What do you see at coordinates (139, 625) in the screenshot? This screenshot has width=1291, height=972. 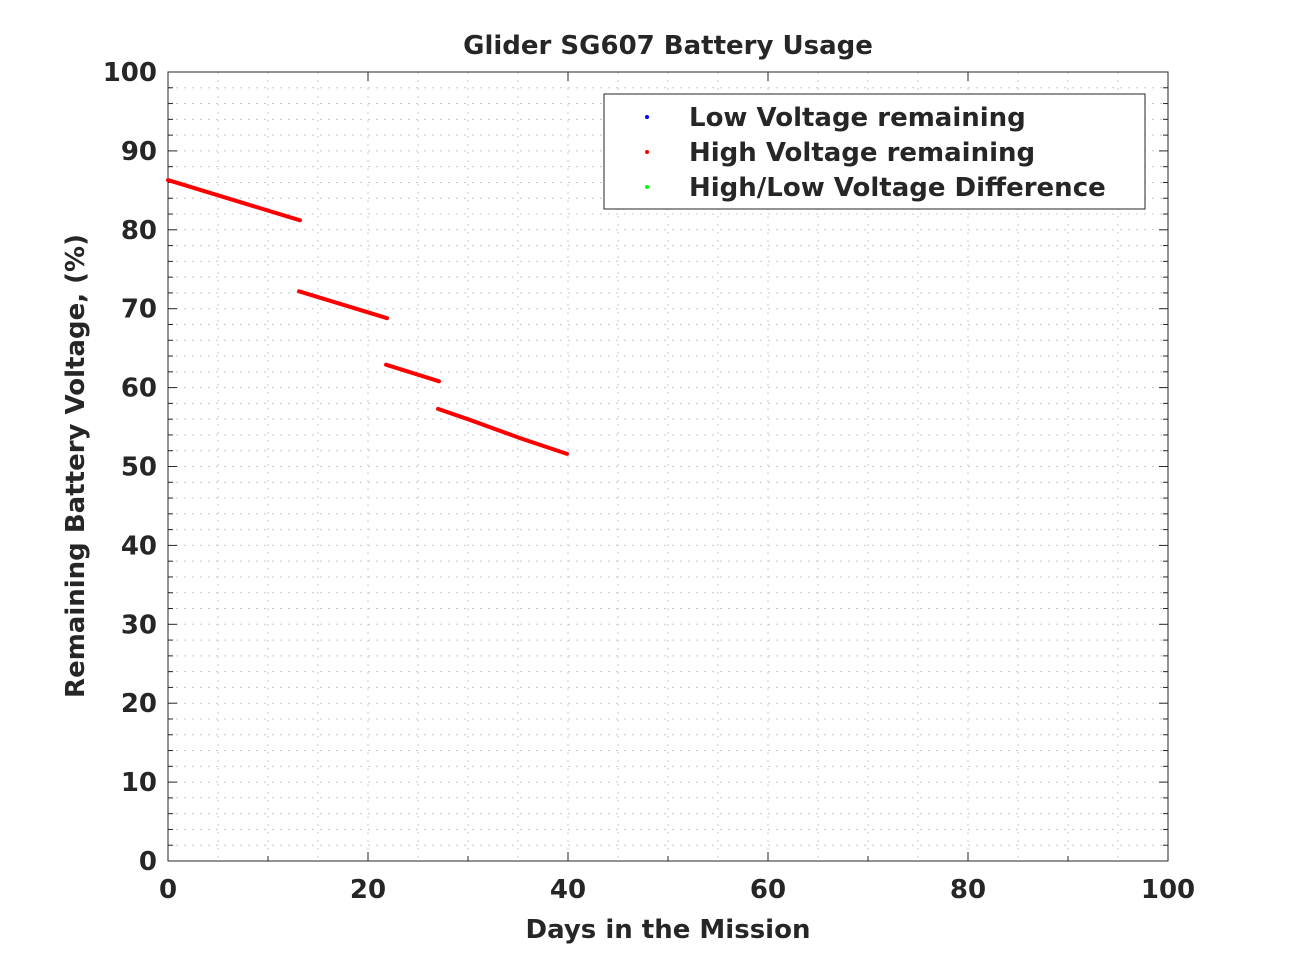 I see `y-tick-label: 30` at bounding box center [139, 625].